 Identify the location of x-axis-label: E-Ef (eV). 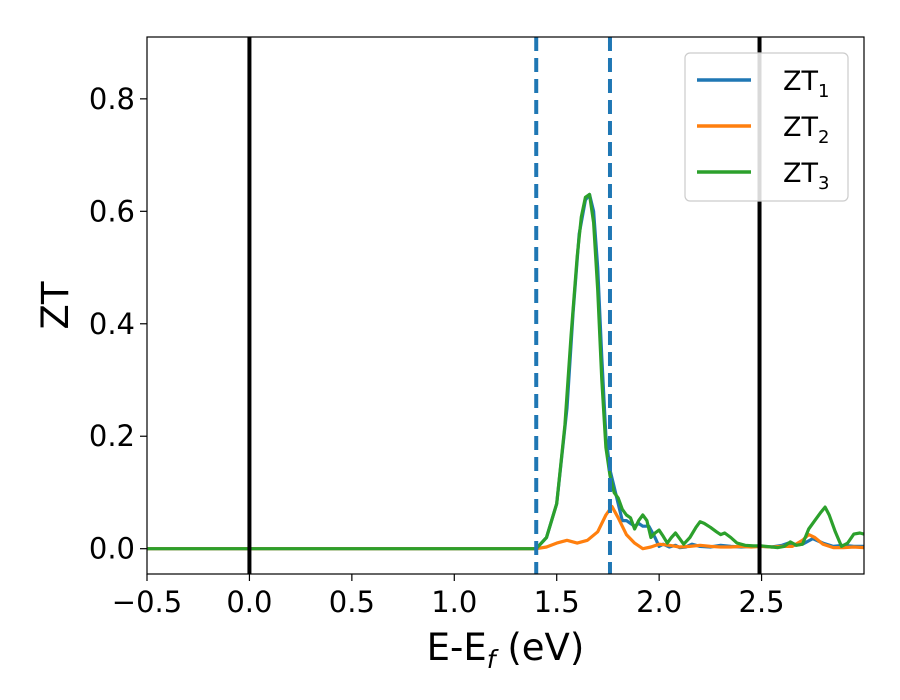
(506, 650).